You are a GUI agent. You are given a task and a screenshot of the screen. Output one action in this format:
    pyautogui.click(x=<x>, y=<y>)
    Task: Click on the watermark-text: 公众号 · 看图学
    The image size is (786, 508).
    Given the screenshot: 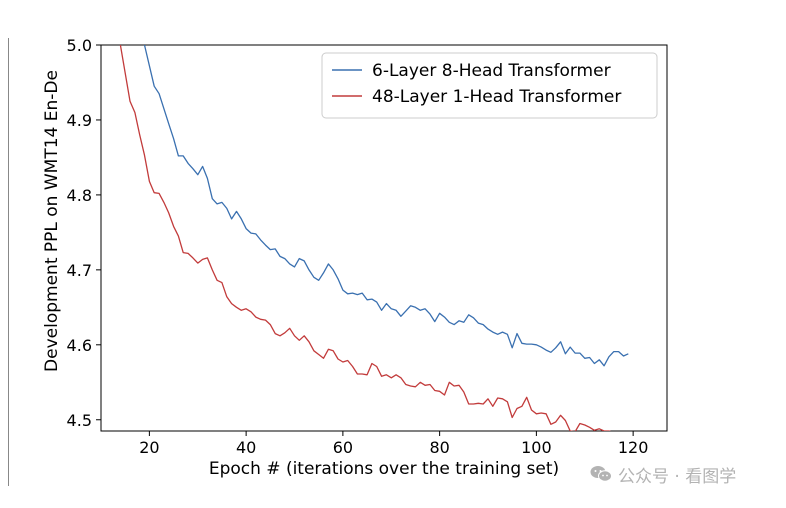 What is the action you would take?
    pyautogui.click(x=677, y=476)
    